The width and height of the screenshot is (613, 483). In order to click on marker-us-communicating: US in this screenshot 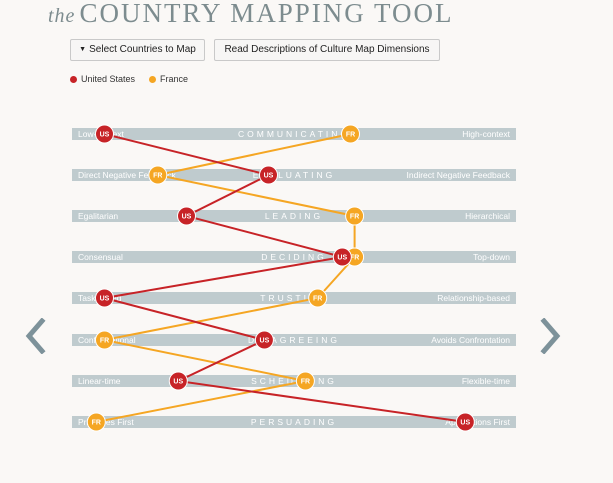, I will do `click(104, 134)`.